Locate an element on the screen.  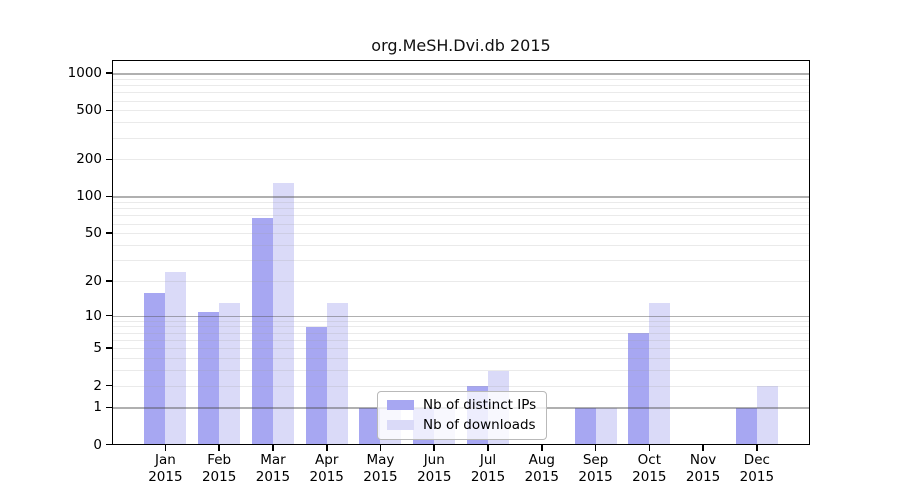
y-axis-tick-label: 1000 is located at coordinates (84, 73).